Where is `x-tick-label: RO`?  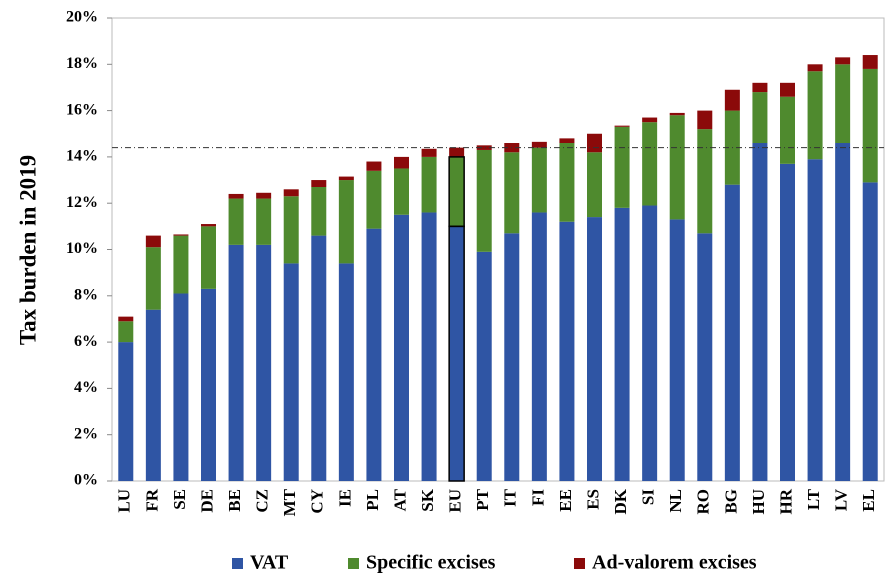 x-tick-label: RO is located at coordinates (703, 502).